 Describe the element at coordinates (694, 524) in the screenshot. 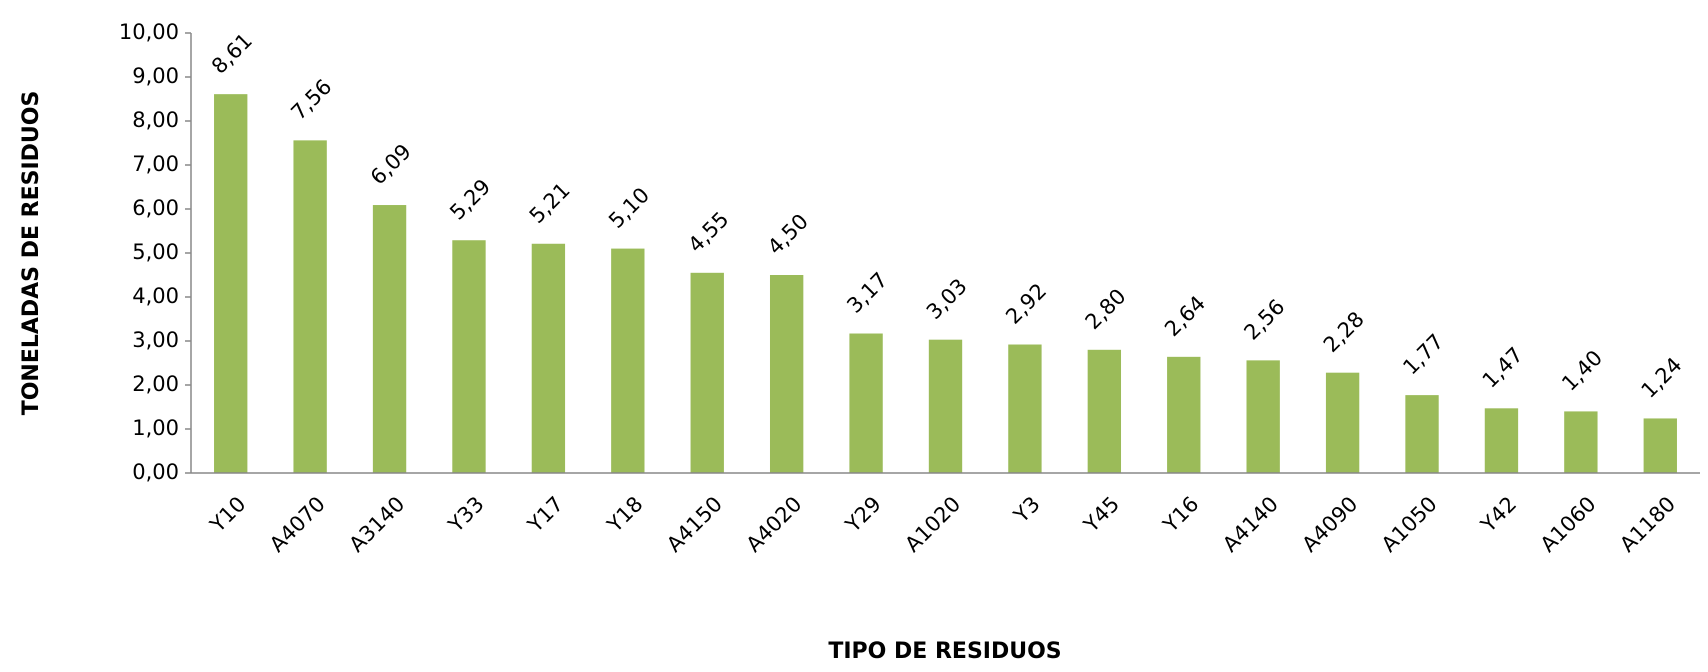

I see `x-tick-label: A4150` at that location.